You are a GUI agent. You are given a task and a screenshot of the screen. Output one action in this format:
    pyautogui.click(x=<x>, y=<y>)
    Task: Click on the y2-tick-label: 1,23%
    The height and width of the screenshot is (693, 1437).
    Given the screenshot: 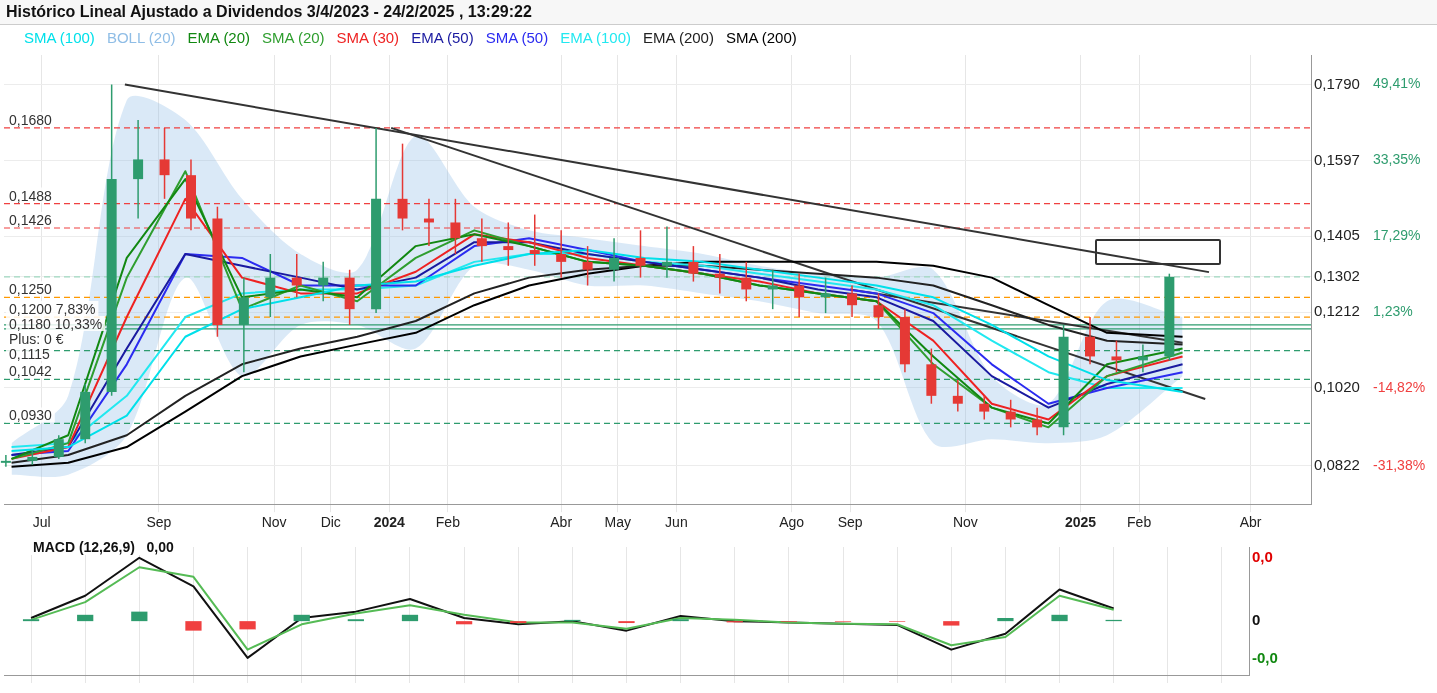 What is the action you would take?
    pyautogui.click(x=1393, y=310)
    